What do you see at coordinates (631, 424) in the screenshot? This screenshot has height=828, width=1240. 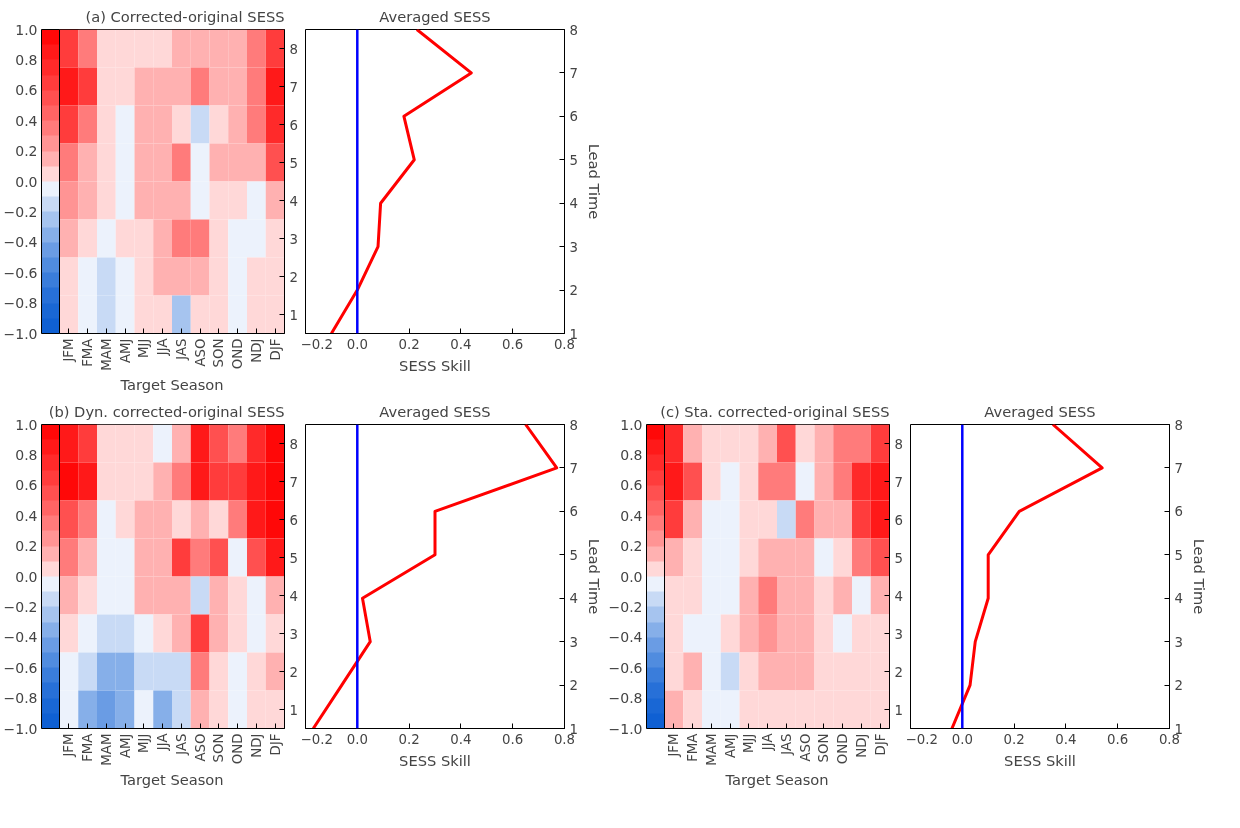 I see `color-bar-label: 1.0` at bounding box center [631, 424].